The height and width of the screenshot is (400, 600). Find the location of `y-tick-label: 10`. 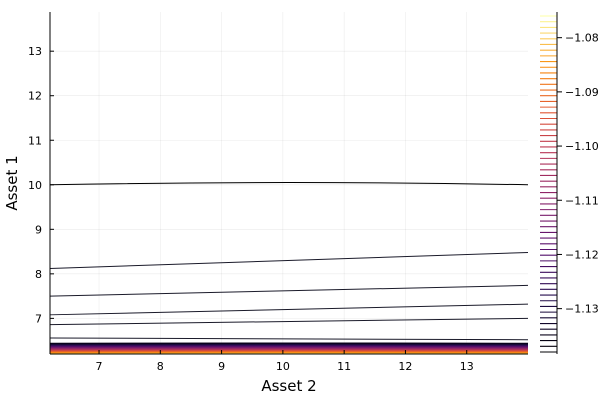

y-tick-label: 10 is located at coordinates (35, 185).